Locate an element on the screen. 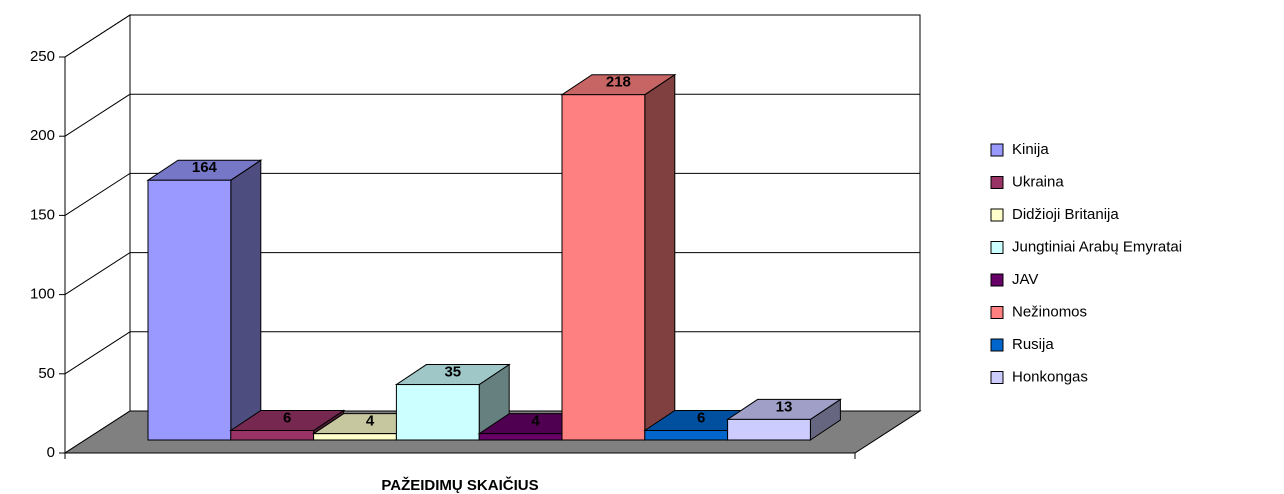  data-label: 164 is located at coordinates (205, 167).